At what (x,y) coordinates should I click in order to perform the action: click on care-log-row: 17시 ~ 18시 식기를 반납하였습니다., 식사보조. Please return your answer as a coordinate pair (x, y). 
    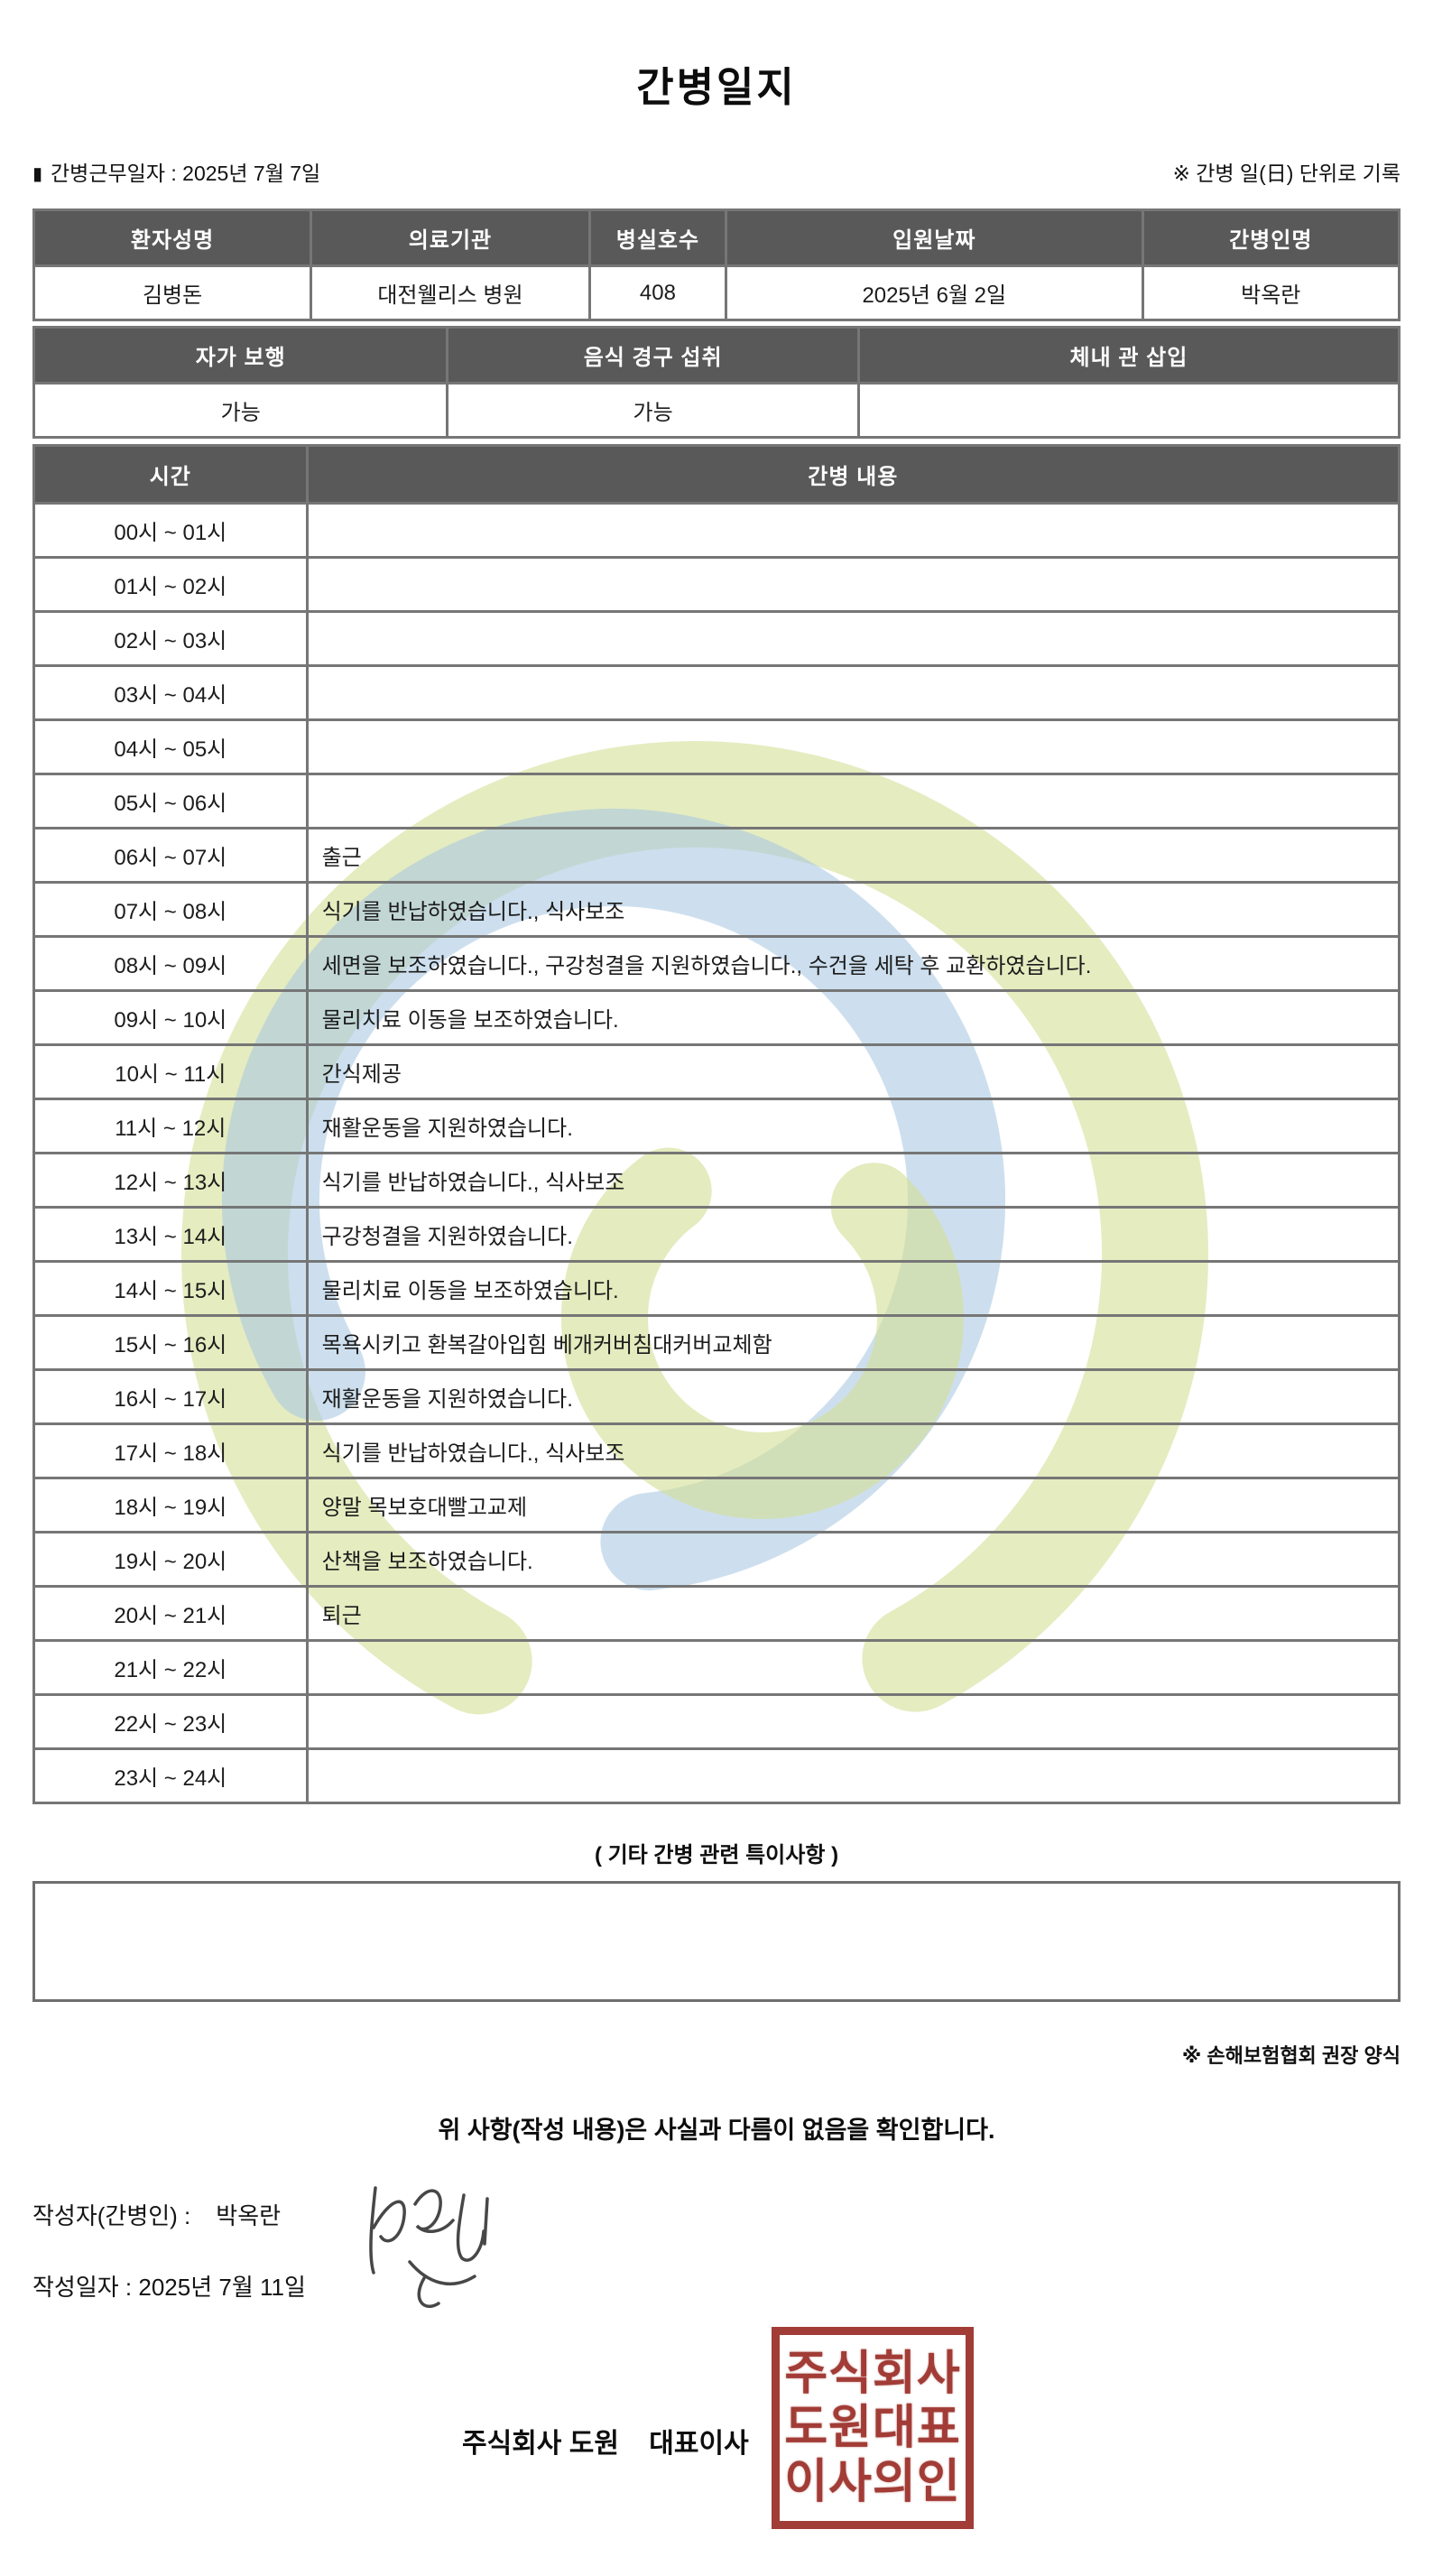
    Looking at the image, I should click on (716, 1450).